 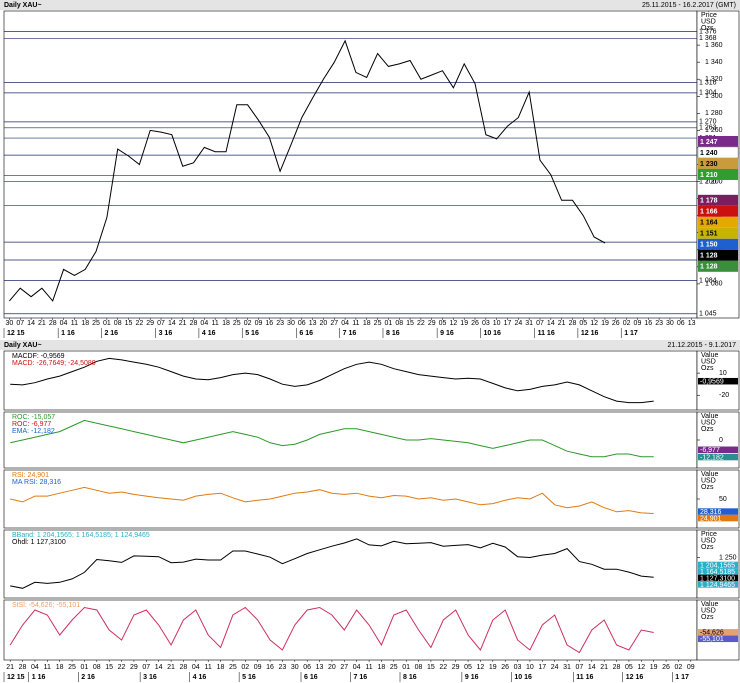 What do you see at coordinates (708, 314) in the screenshot?
I see `level-label: 1 045` at bounding box center [708, 314].